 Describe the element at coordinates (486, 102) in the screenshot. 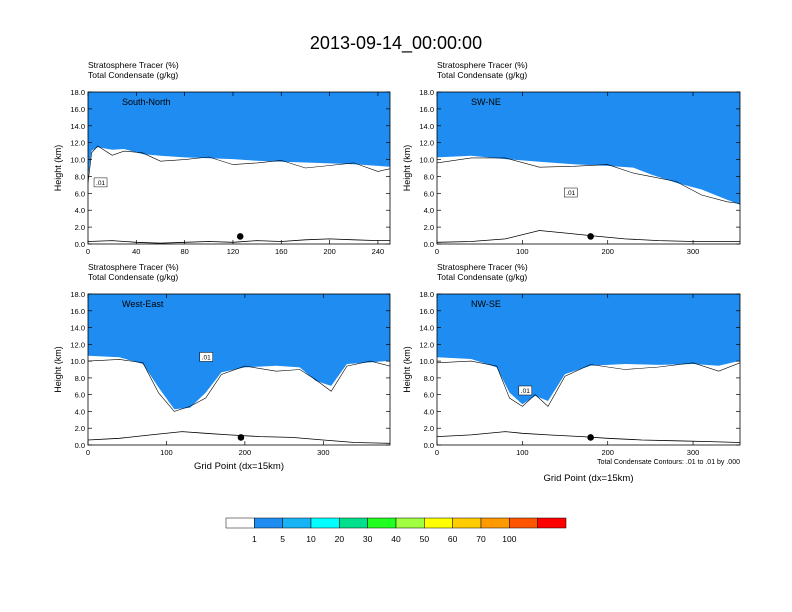

I see `panel-label: SW-NE` at that location.